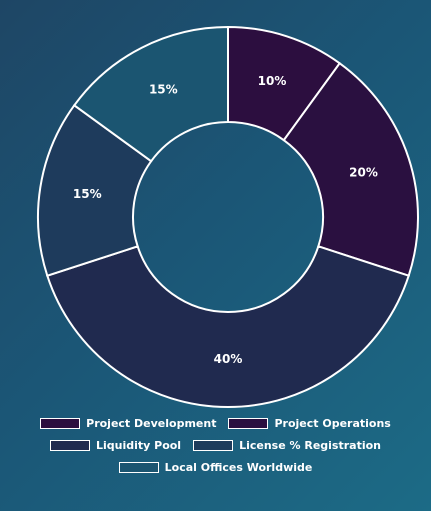  Describe the element at coordinates (272, 81) in the screenshot. I see `slice-label-project-development: 10%` at that location.